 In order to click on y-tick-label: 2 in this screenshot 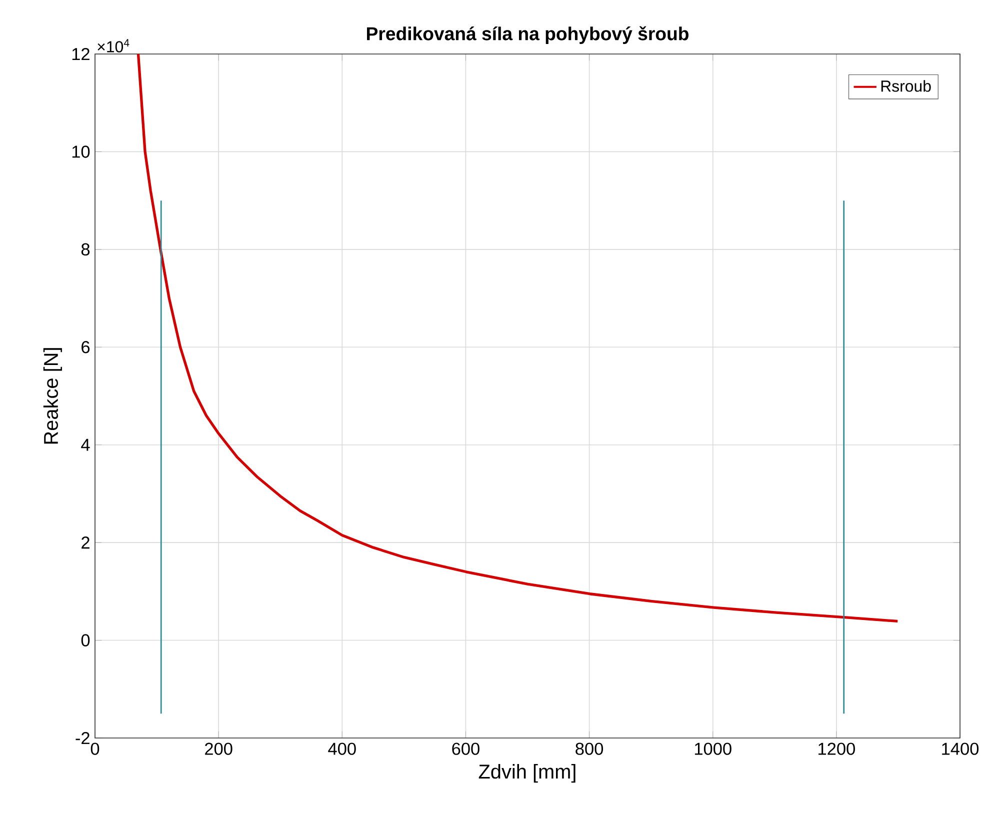, I will do `click(86, 542)`.